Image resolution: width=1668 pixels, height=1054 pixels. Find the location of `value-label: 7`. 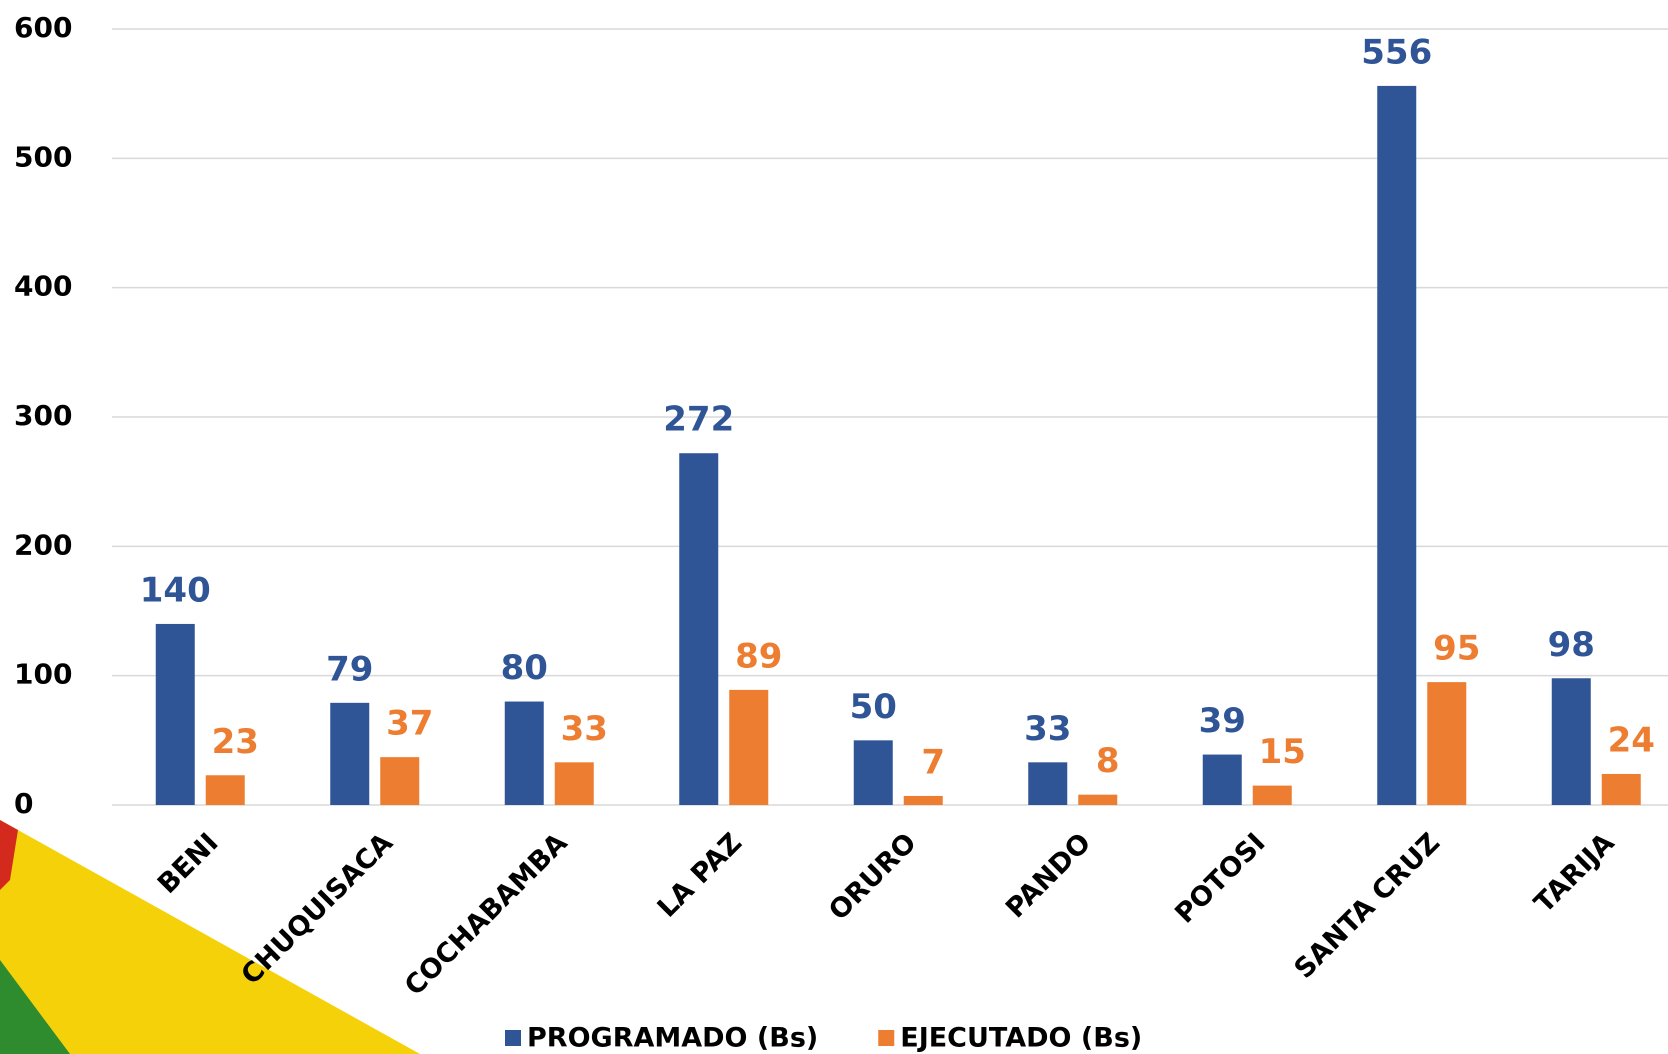

value-label: 7 is located at coordinates (933, 762).